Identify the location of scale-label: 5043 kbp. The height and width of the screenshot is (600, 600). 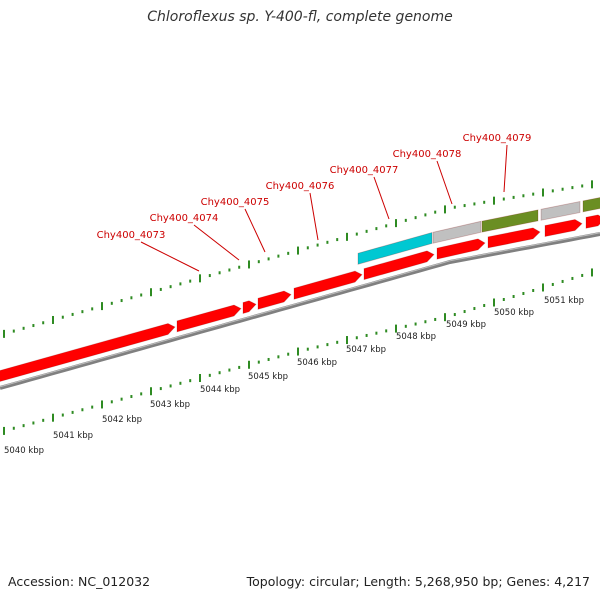
(170, 405).